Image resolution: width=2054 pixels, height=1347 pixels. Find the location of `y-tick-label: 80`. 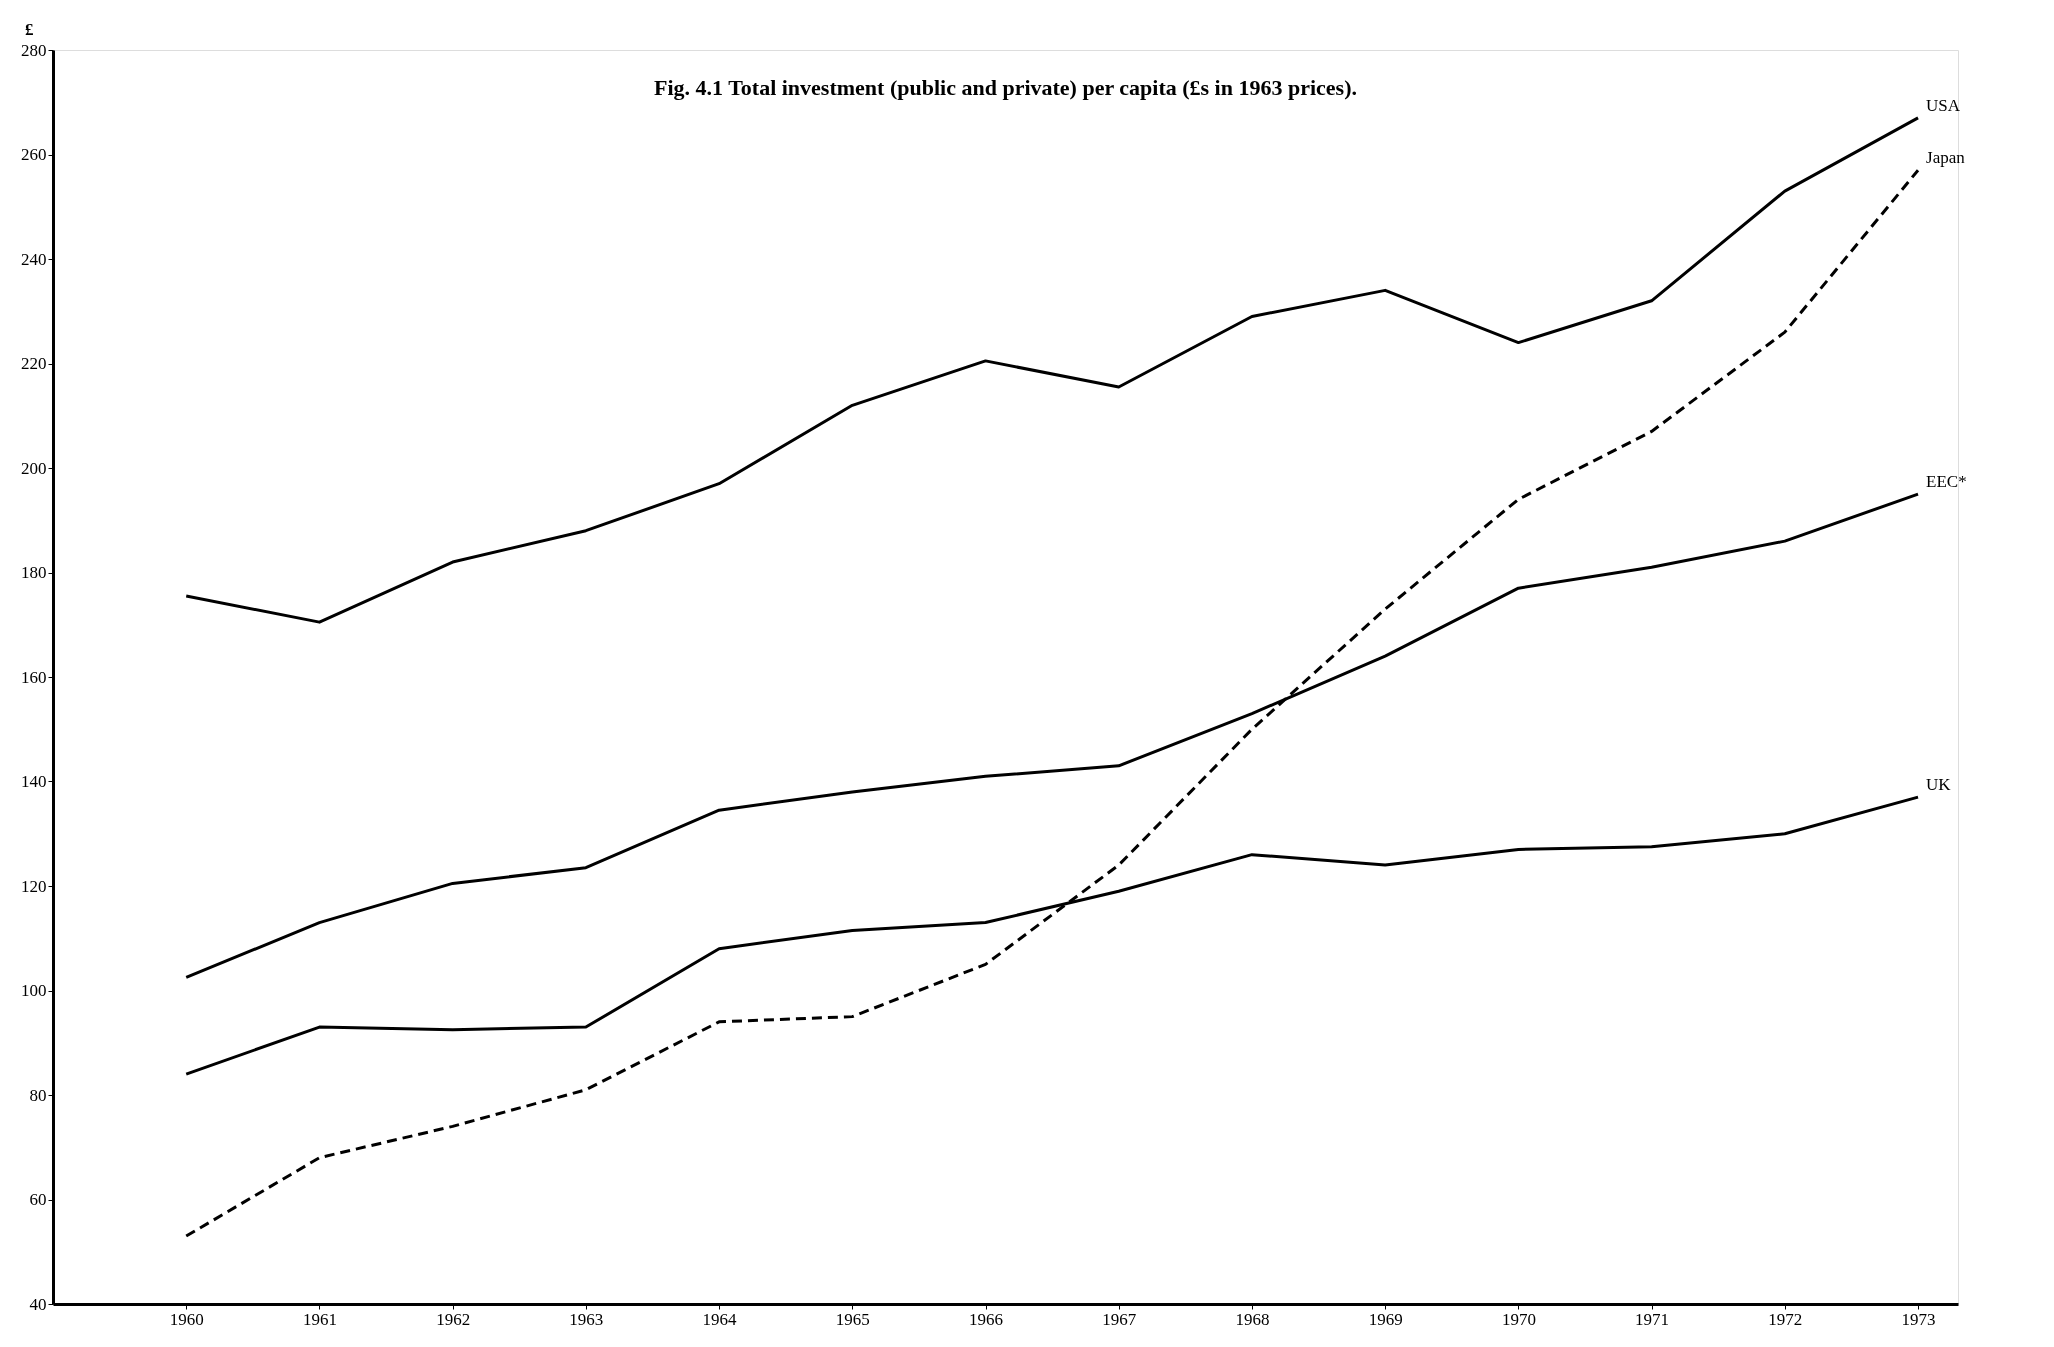

y-tick-label: 80 is located at coordinates (38, 1095).